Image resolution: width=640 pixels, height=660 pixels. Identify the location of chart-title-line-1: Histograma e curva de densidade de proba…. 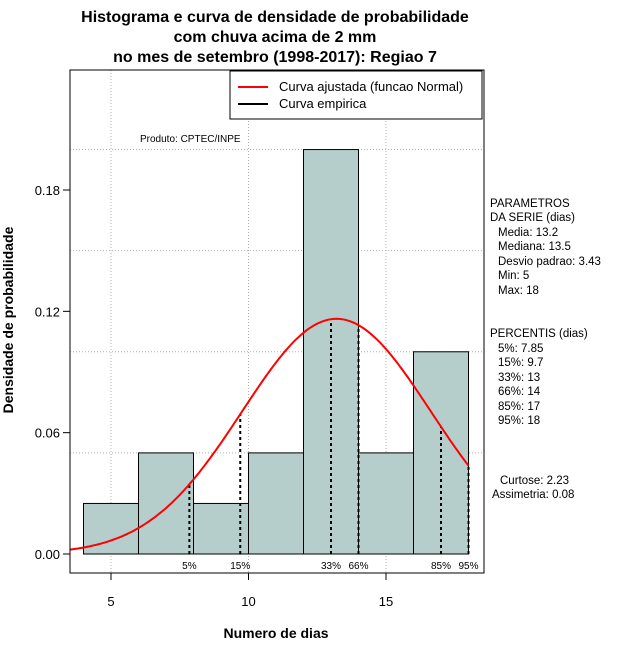
(275, 17).